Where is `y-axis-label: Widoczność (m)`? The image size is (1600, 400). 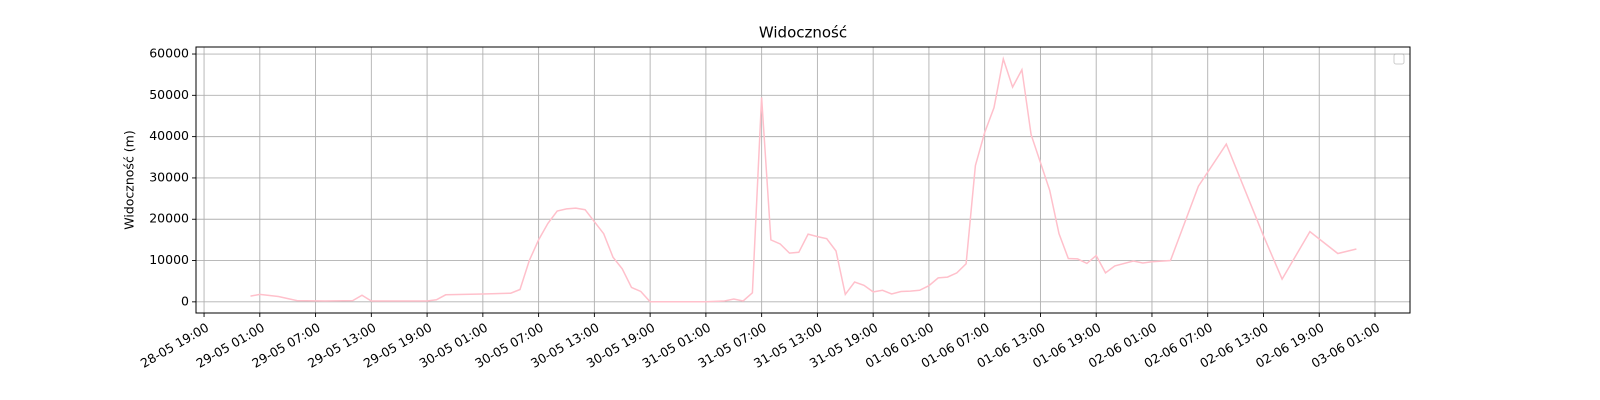 y-axis-label: Widoczność (m) is located at coordinates (129, 179).